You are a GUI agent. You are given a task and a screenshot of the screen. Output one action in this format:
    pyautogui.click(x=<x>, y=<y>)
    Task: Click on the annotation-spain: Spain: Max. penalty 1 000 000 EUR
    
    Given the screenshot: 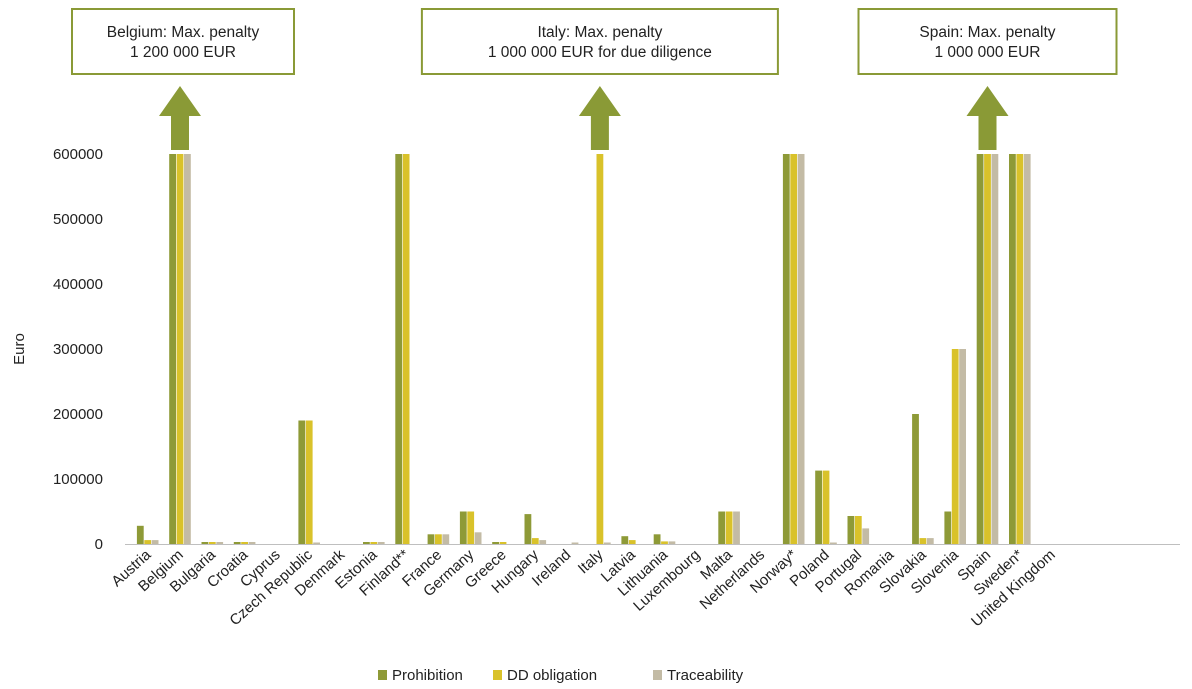 What is the action you would take?
    pyautogui.click(x=987, y=79)
    